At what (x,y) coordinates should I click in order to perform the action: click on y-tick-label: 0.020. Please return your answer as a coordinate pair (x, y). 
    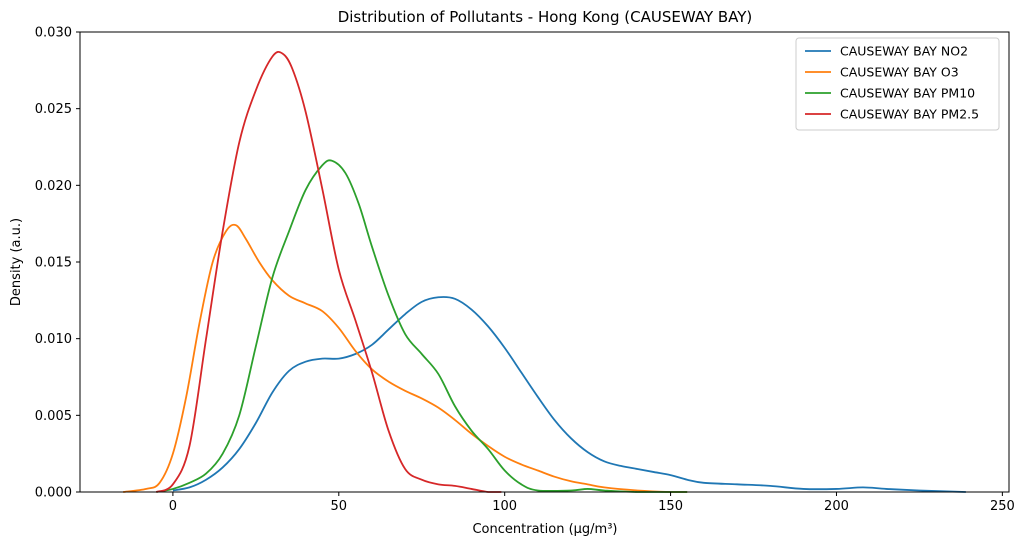
    Looking at the image, I should click on (53, 186).